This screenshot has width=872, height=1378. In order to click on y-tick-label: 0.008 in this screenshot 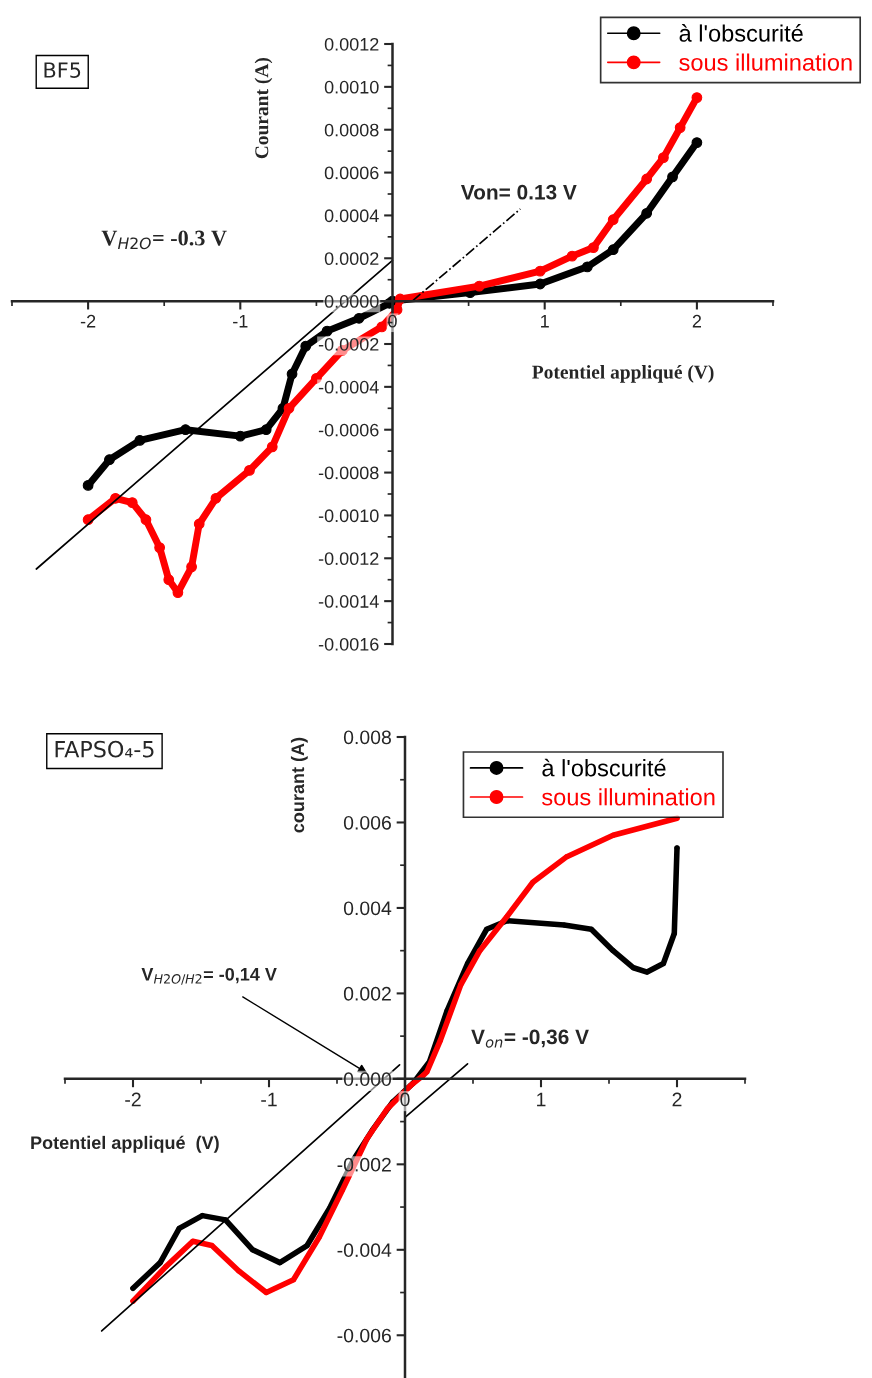, I will do `click(367, 737)`.